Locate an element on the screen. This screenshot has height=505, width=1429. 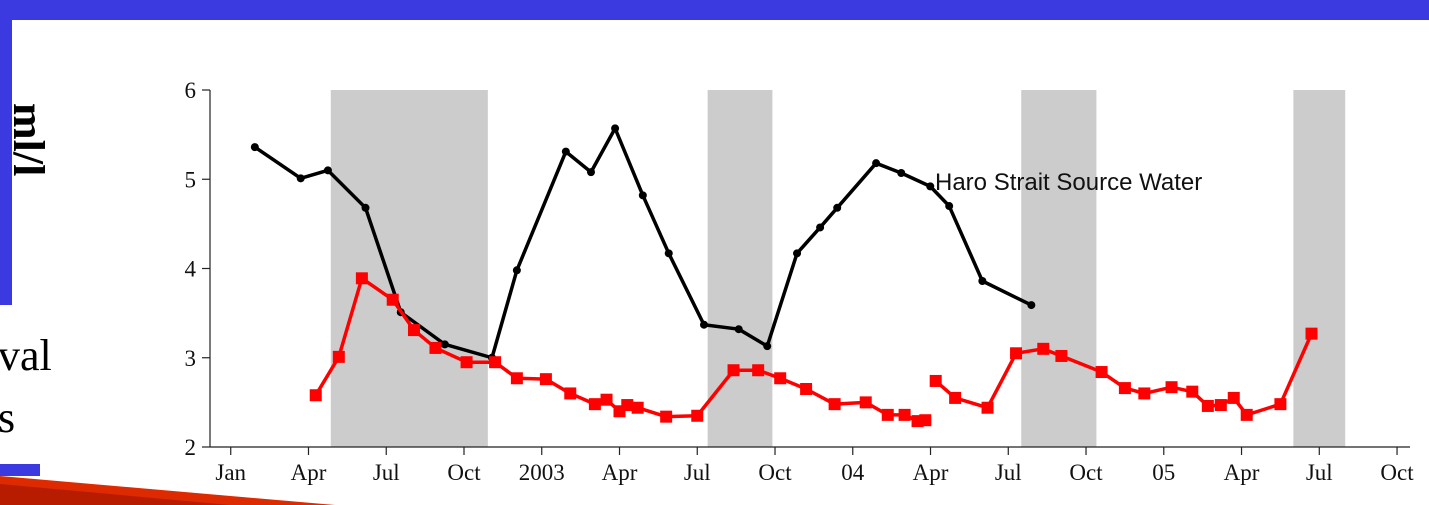
top-bar is located at coordinates (714, 10).